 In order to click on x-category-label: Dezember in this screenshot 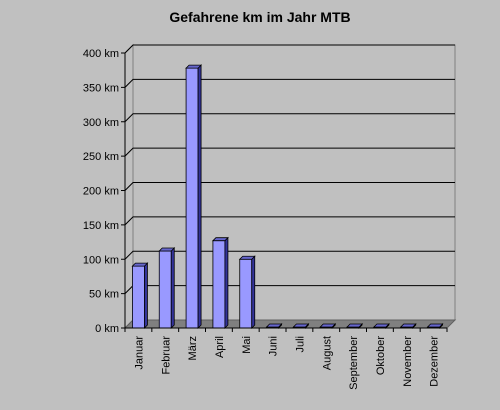, I will do `click(435, 361)`.